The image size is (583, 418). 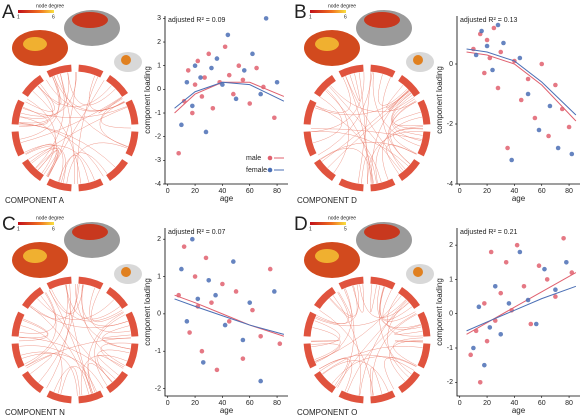 What do you see at coordinates (460, 403) in the screenshot?
I see `x-tick-label: 0` at bounding box center [460, 403].